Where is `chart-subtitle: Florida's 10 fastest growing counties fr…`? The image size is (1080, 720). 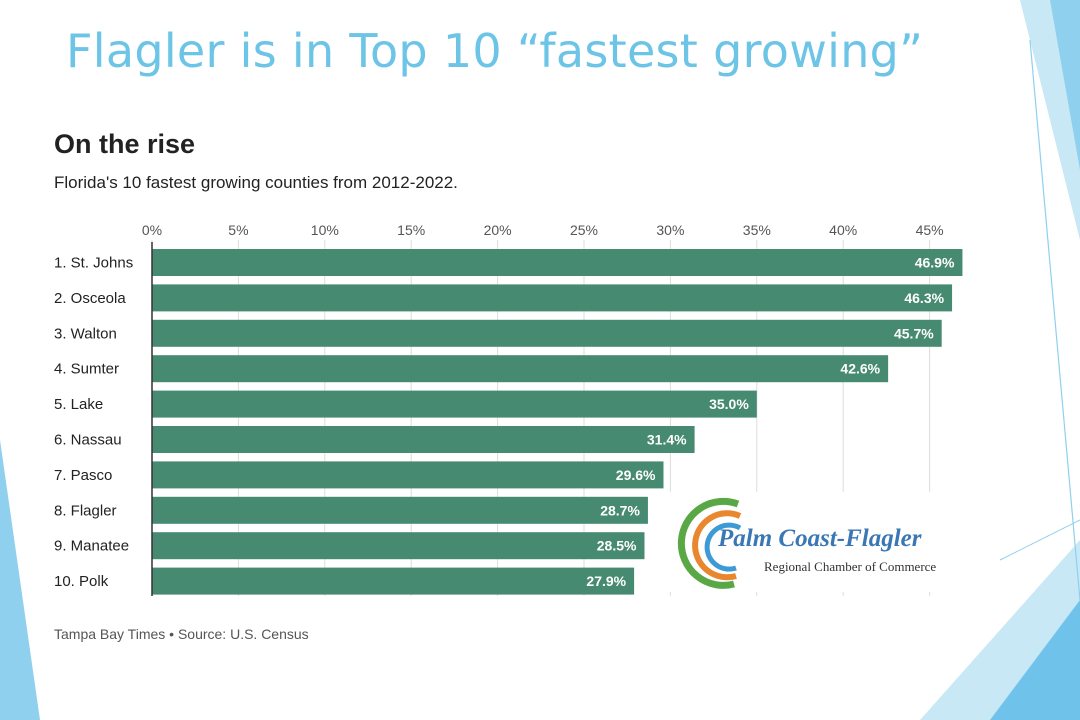
chart-subtitle: Florida's 10 fastest growing counties fr… is located at coordinates (256, 182).